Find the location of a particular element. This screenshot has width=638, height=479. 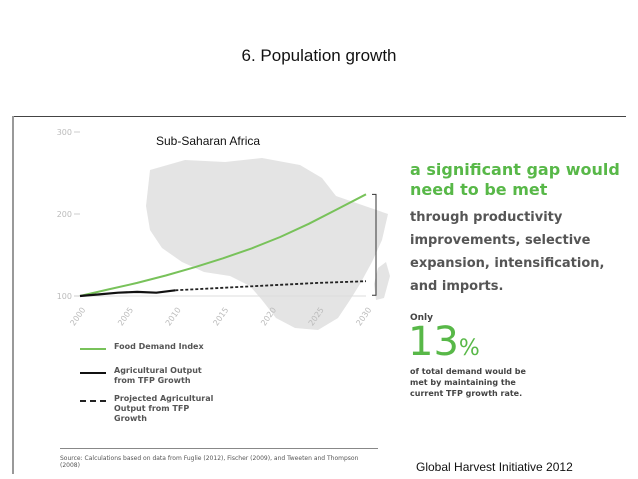

panel-edge is located at coordinates (13, 295).